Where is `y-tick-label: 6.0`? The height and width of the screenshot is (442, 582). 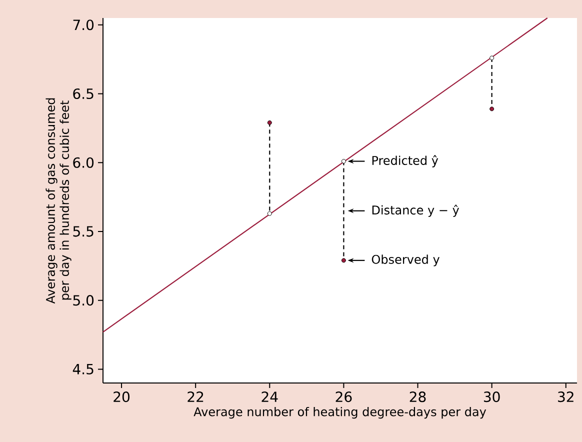
y-tick-label: 6.0 is located at coordinates (83, 162).